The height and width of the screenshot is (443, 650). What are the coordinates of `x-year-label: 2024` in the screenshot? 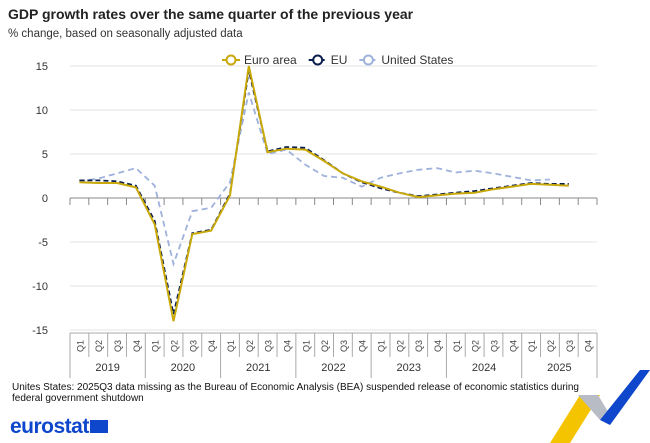 It's located at (484, 368).